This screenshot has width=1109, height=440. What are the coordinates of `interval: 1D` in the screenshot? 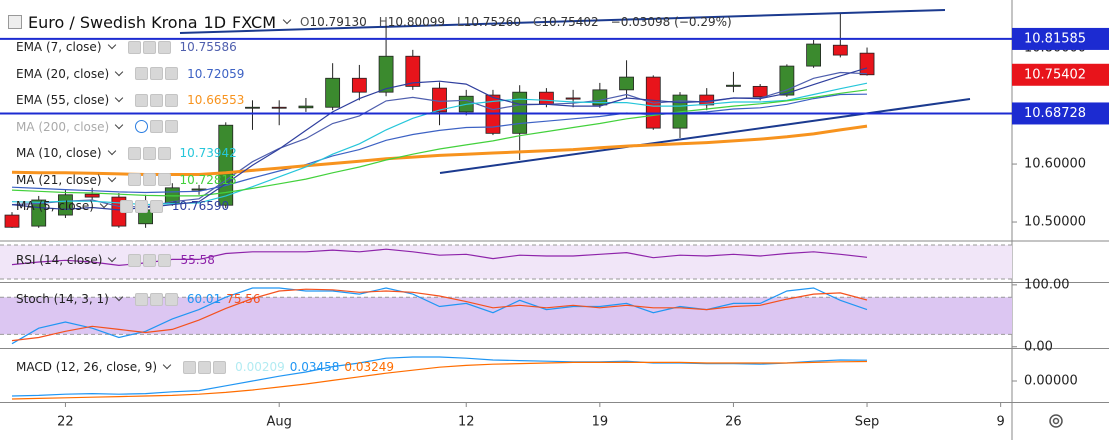 It's located at (215, 22).